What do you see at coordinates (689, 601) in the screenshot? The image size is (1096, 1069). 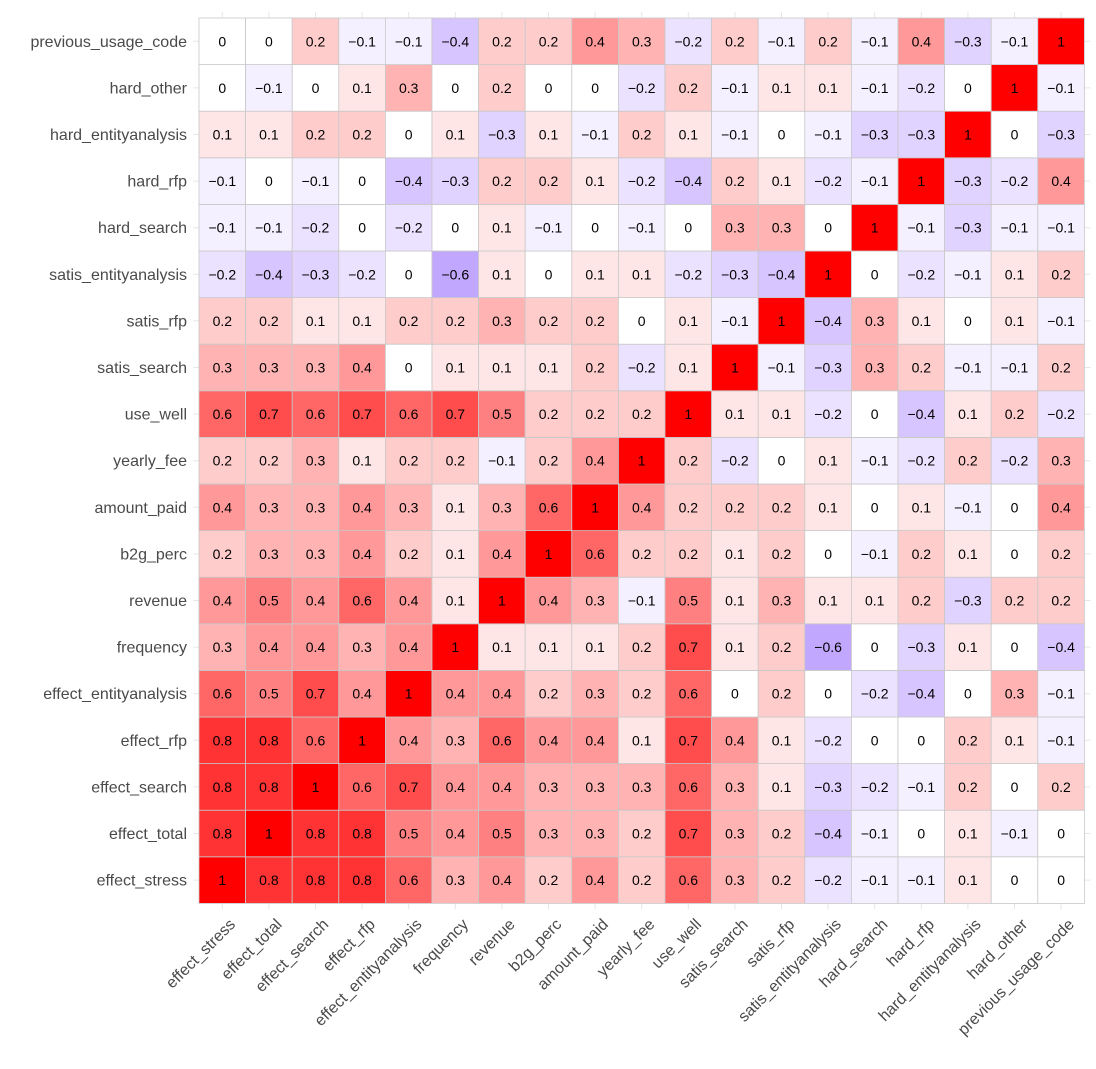 I see `cell-value-label: 0.5` at bounding box center [689, 601].